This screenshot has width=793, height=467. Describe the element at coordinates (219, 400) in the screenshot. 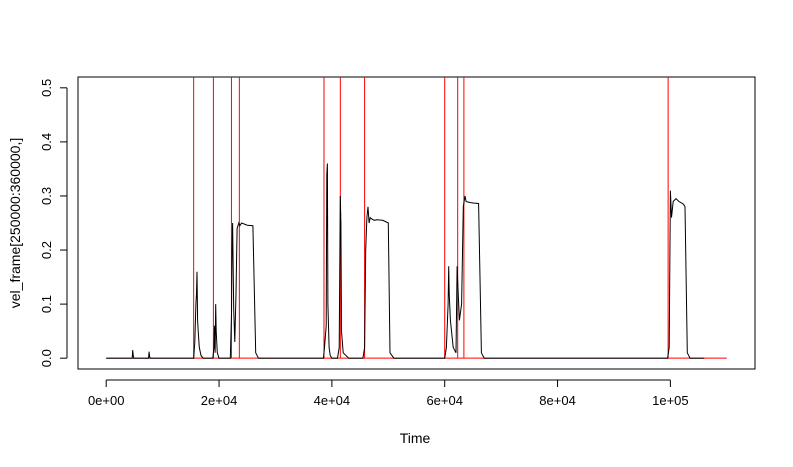

I see `x-tick-label: 2e+04` at that location.